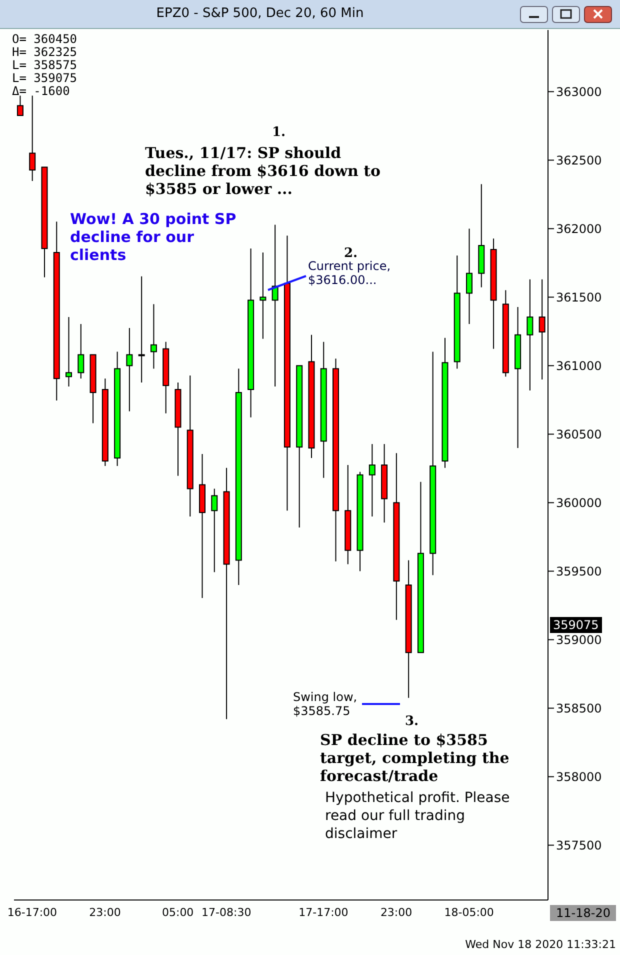  I want to click on annotation: 1., so click(279, 133).